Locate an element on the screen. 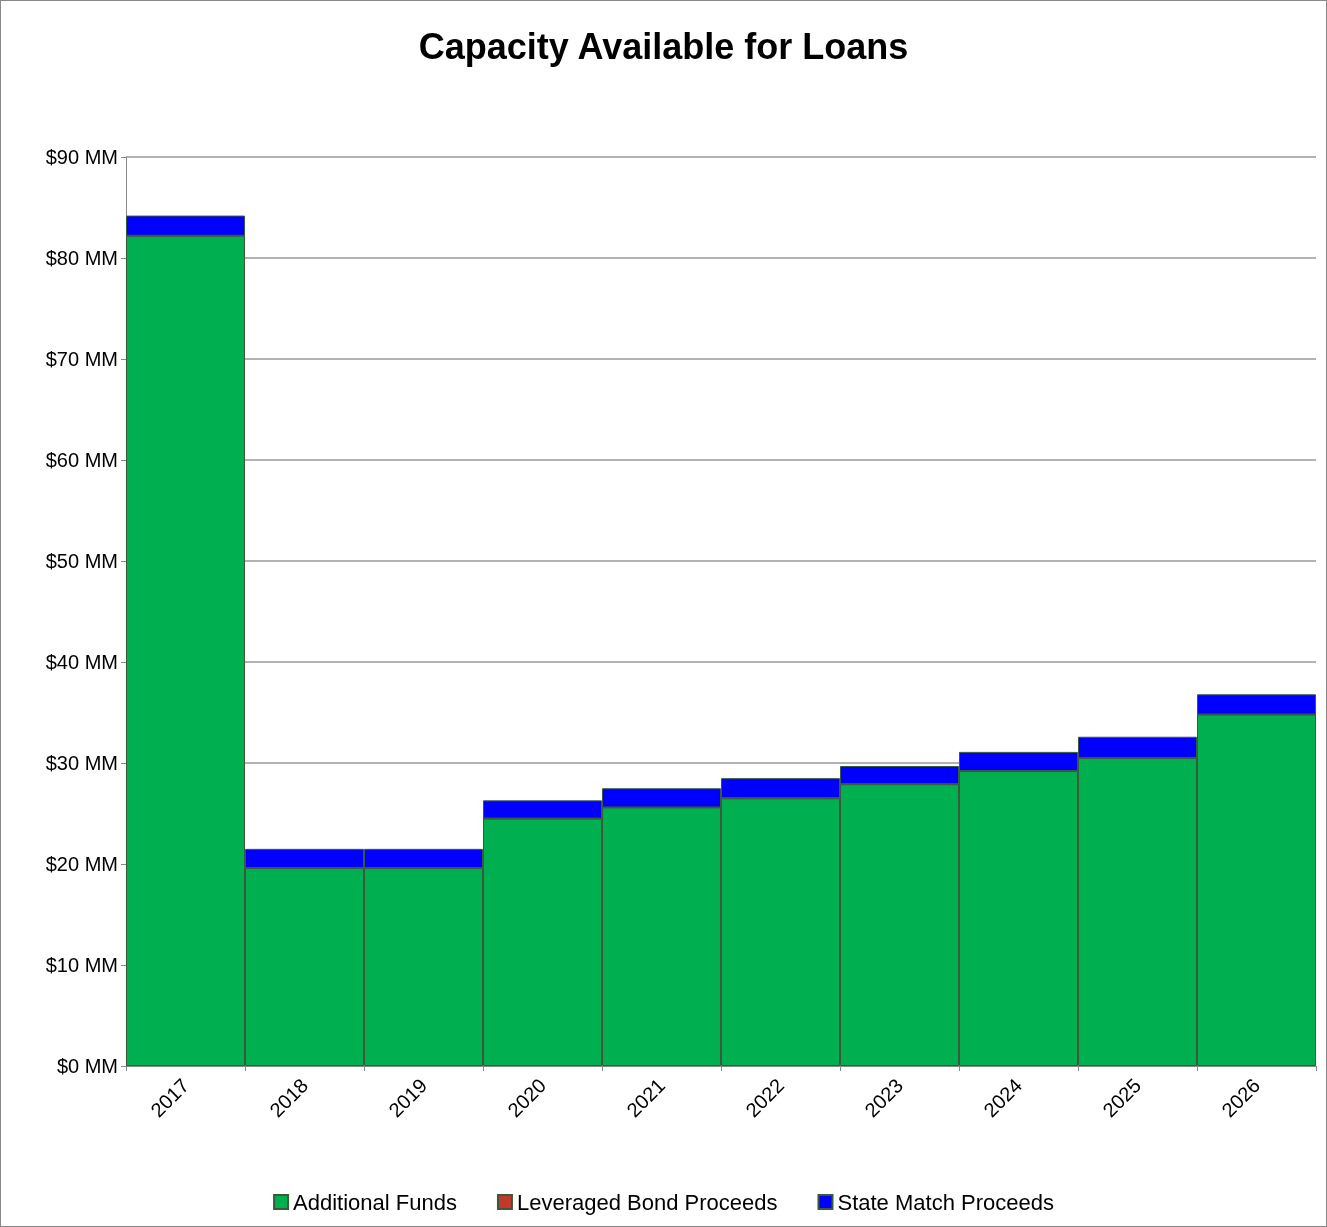 The height and width of the screenshot is (1227, 1327). y-tick-label: $0 MM is located at coordinates (87, 1066).